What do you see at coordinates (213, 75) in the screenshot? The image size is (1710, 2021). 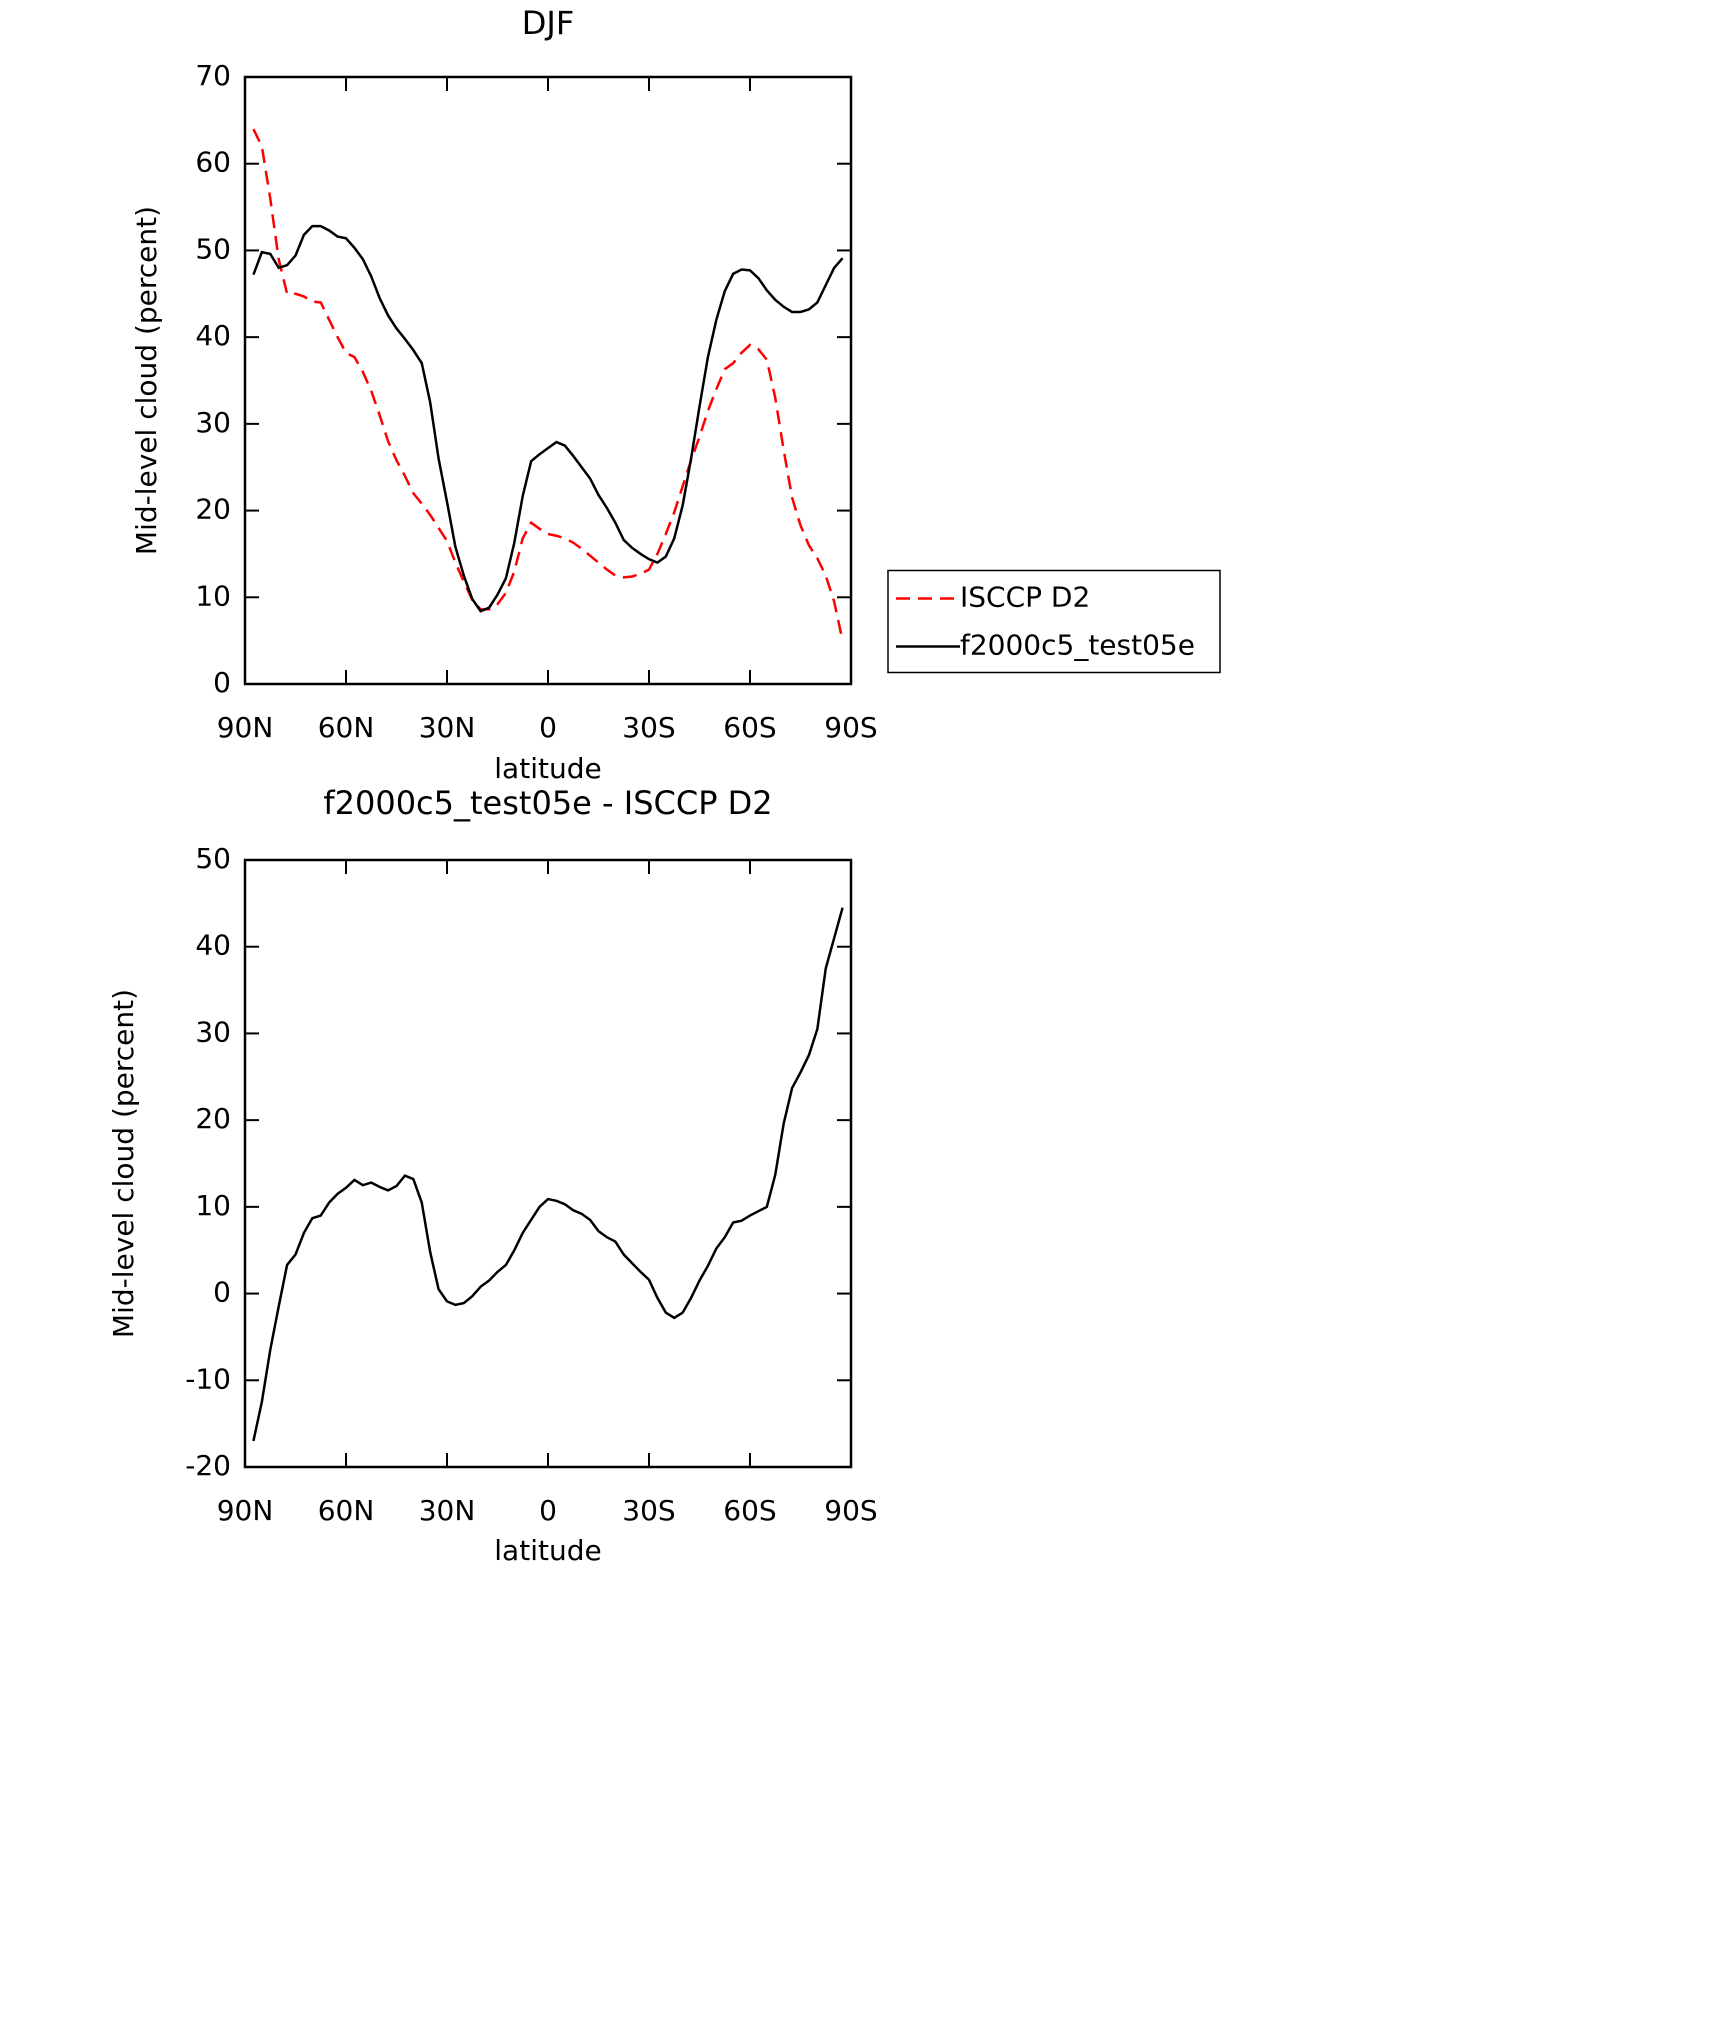 I see `y-tick-label: 70` at bounding box center [213, 75].